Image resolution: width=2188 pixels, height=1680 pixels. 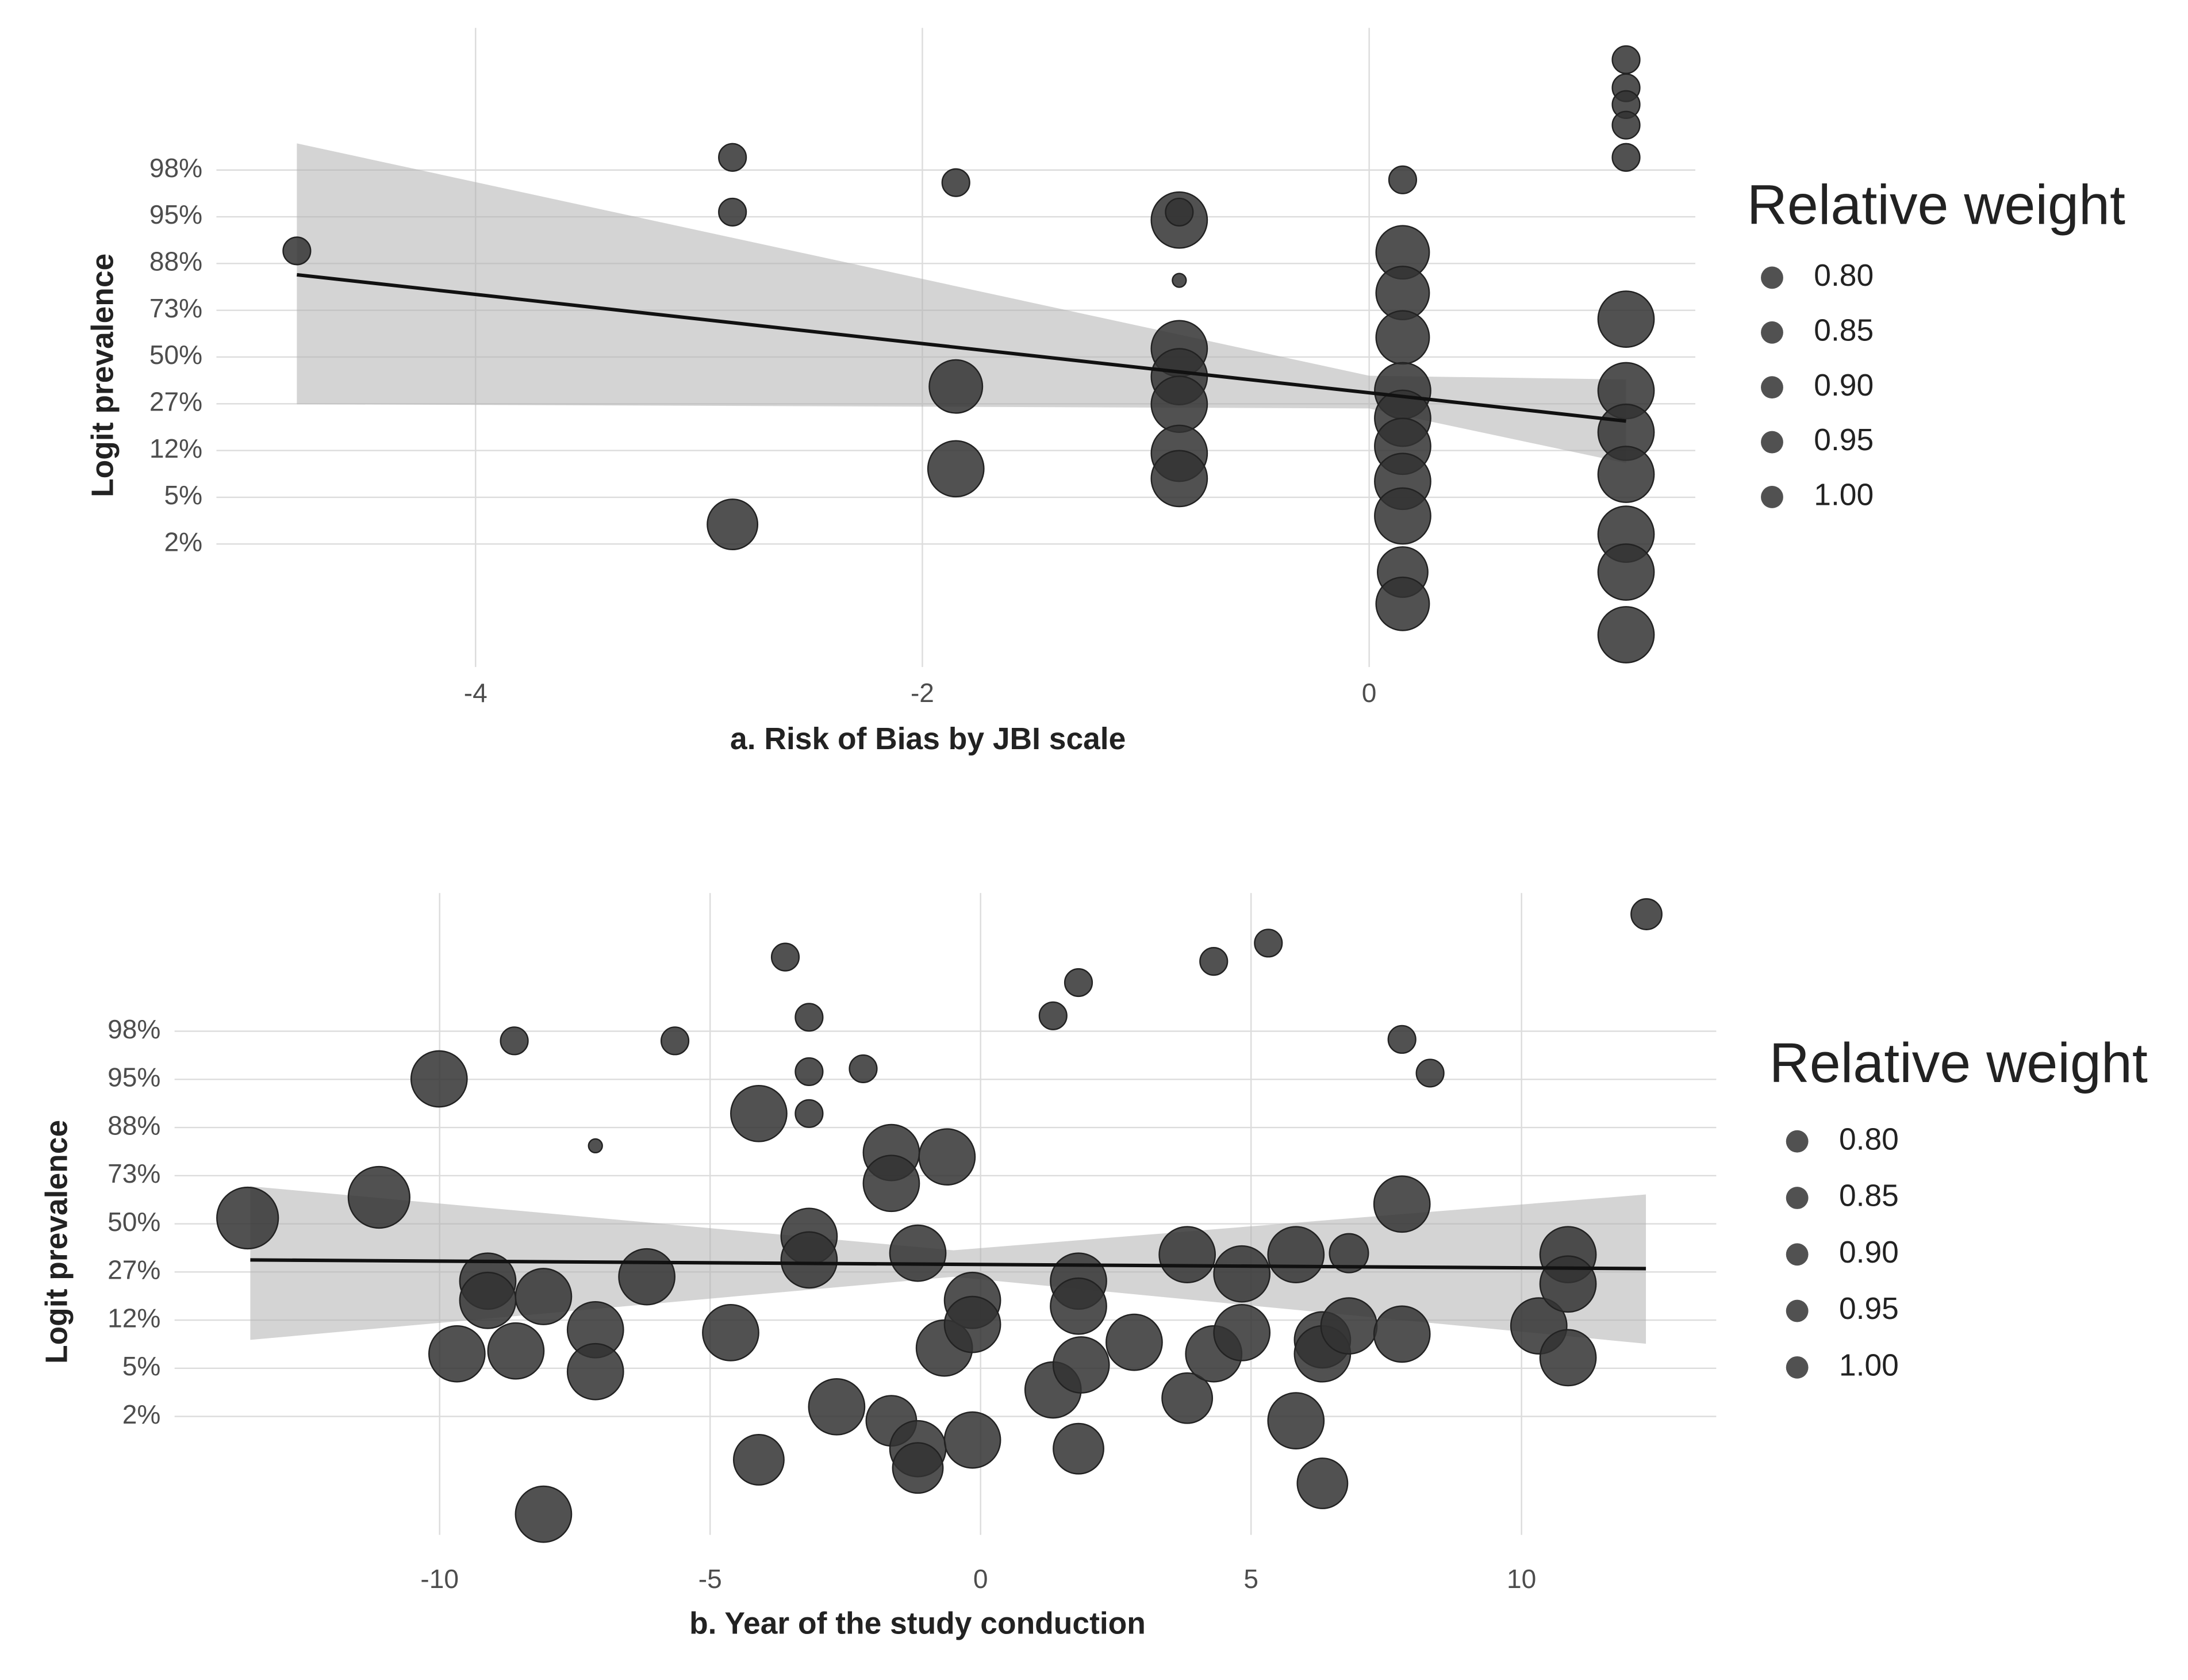 I want to click on x-tick-label: 10, so click(x=1521, y=1579).